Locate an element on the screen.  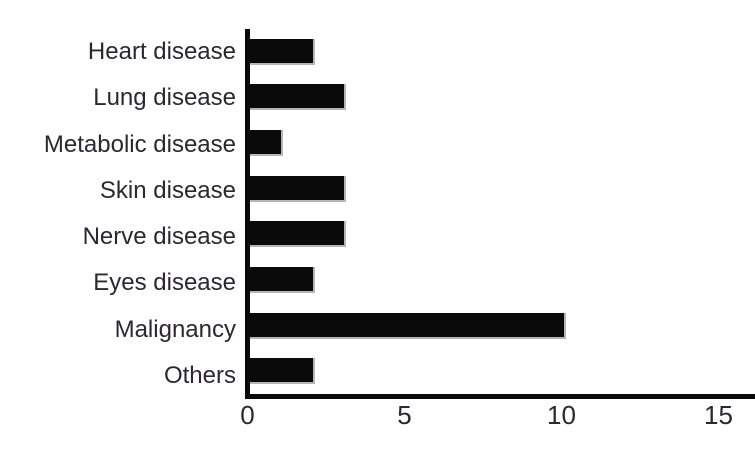
category-label: Eyes disease is located at coordinates (164, 283).